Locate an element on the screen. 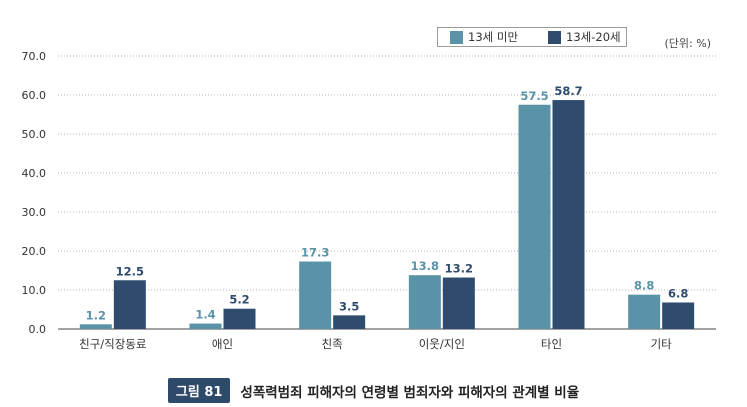 This screenshot has width=747, height=407. legend-item-series-2: 13세-20세 is located at coordinates (584, 37).